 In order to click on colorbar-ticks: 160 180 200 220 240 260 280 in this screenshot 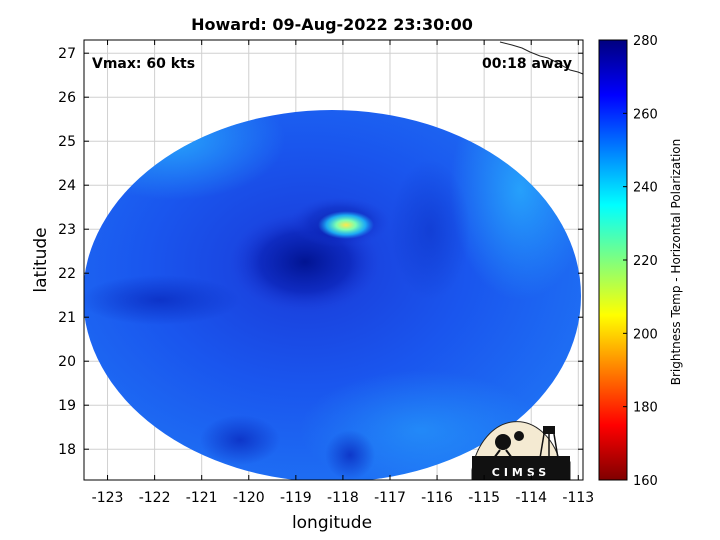, I will do `click(640, 261)`.